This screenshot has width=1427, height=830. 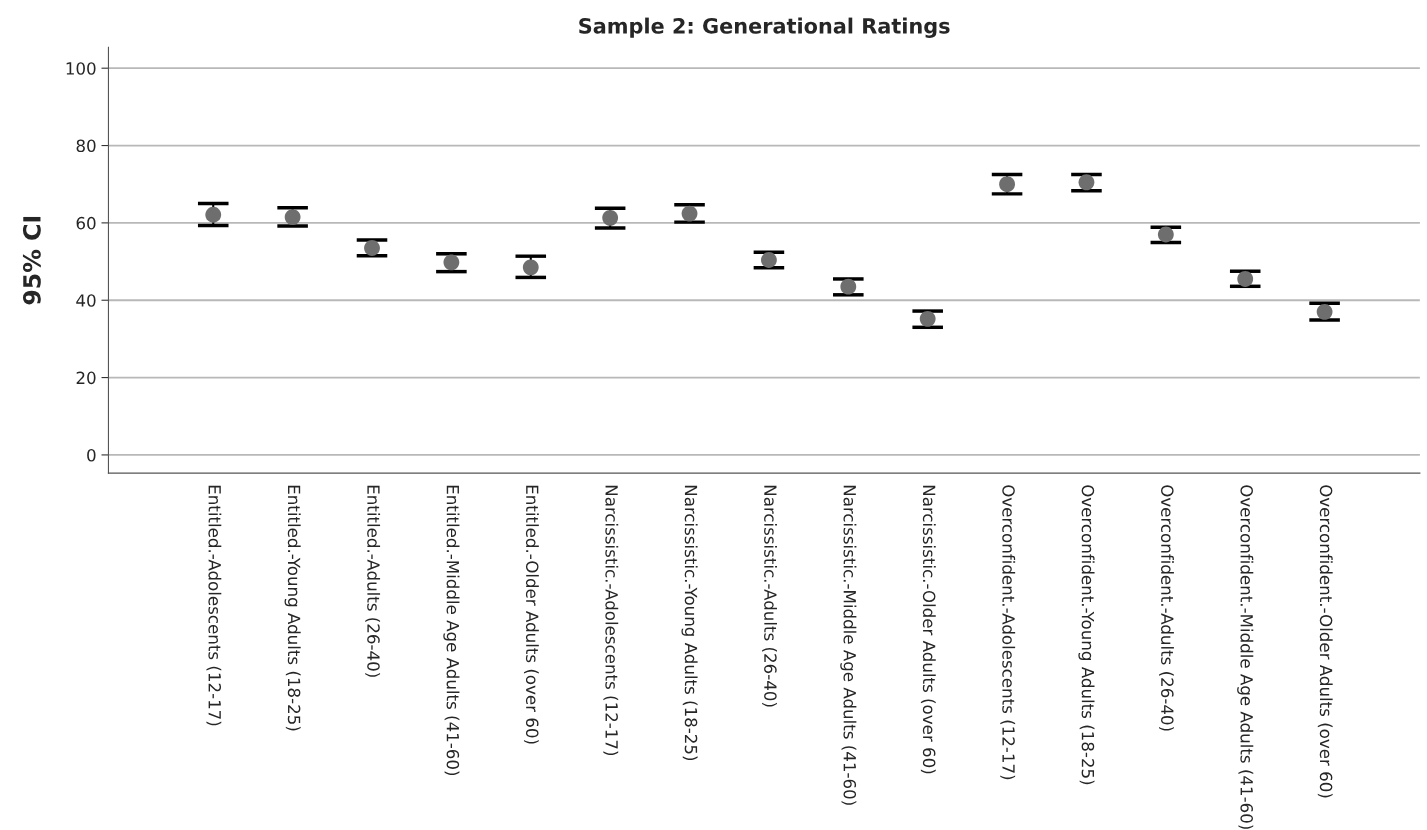 What do you see at coordinates (611, 620) in the screenshot?
I see `x-tick-label: Narcissistic.-Adolescents (12-17)` at bounding box center [611, 620].